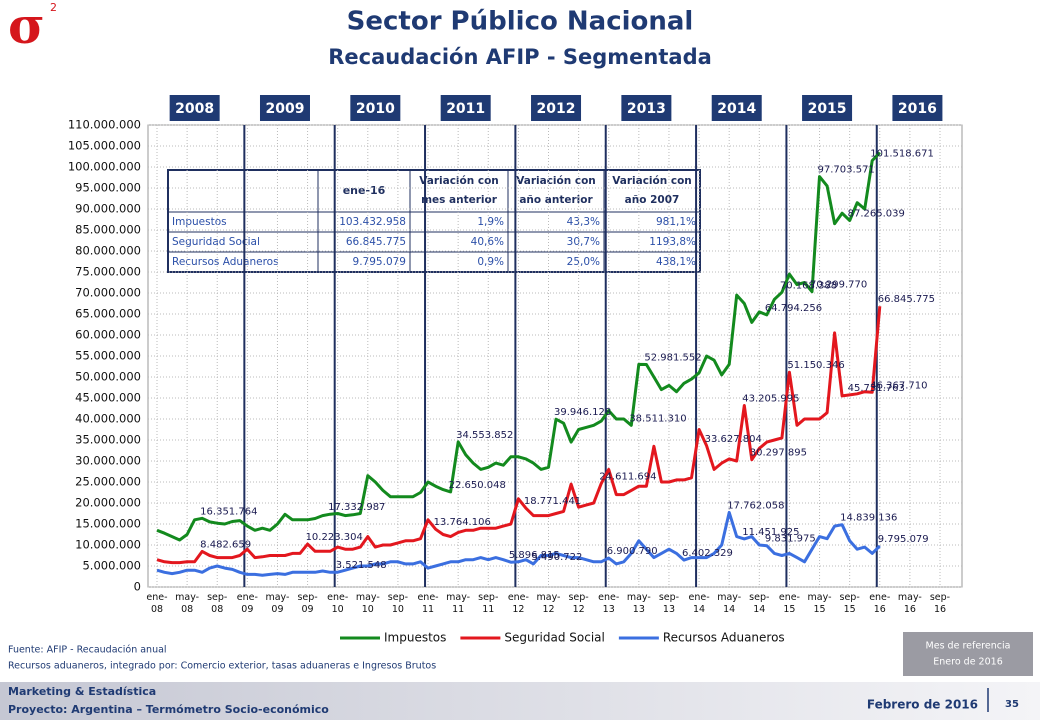 The image size is (1040, 720). What do you see at coordinates (967, 662) in the screenshot?
I see `reference-text: Enero de 2016` at bounding box center [967, 662].